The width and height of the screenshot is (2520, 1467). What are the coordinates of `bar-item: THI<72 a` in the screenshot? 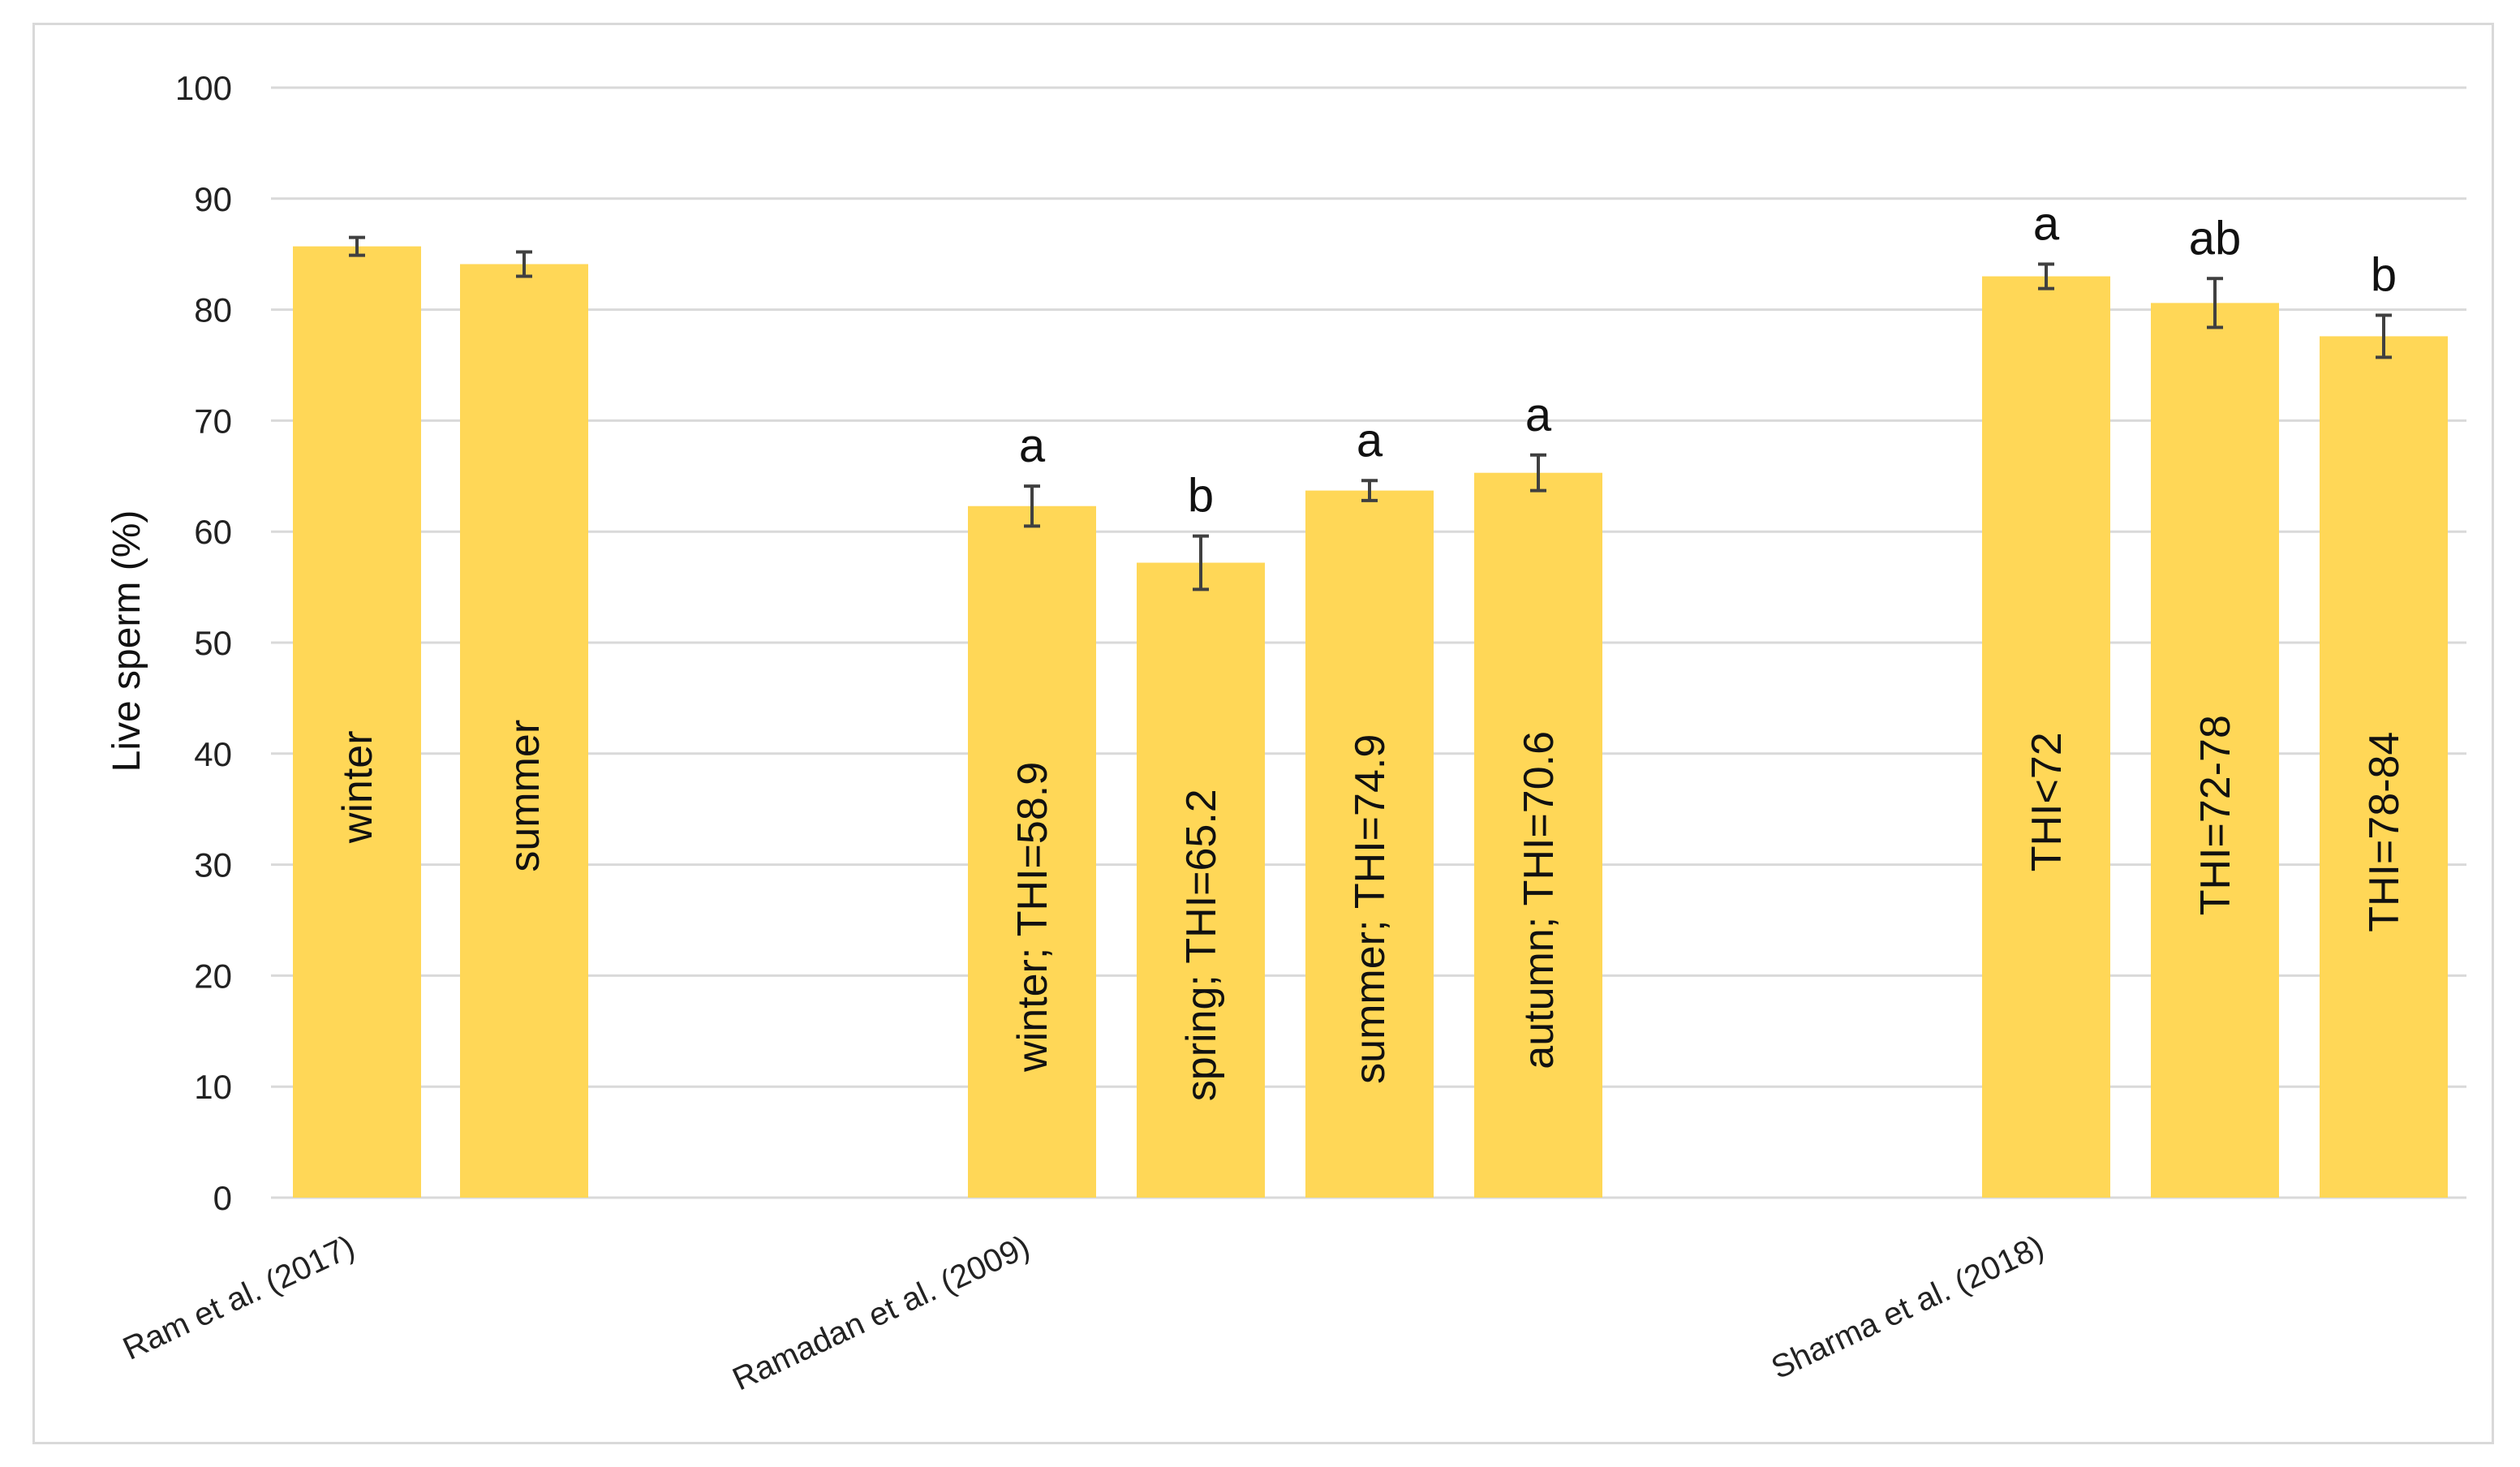 It's located at (2046, 698).